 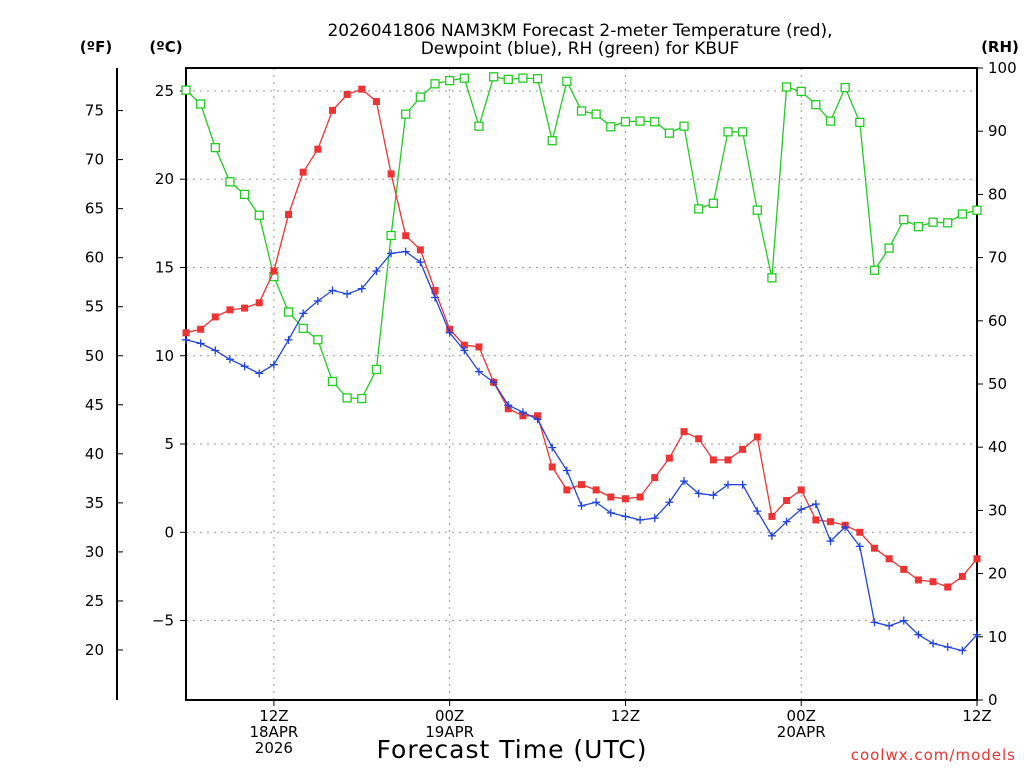 What do you see at coordinates (164, 91) in the screenshot?
I see `celsius-tick-label: 25` at bounding box center [164, 91].